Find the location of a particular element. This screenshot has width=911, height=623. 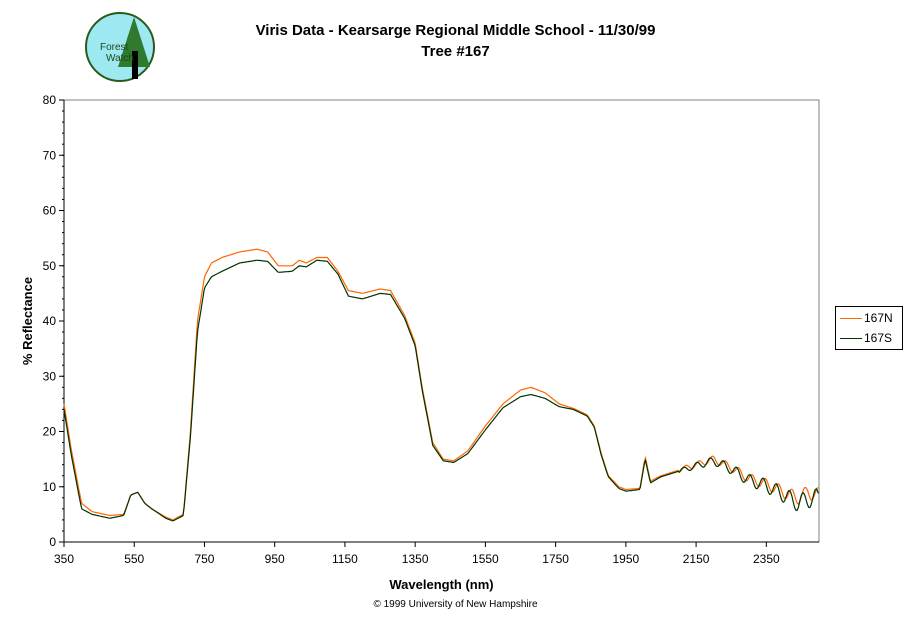

legend-label: 167S is located at coordinates (878, 338).